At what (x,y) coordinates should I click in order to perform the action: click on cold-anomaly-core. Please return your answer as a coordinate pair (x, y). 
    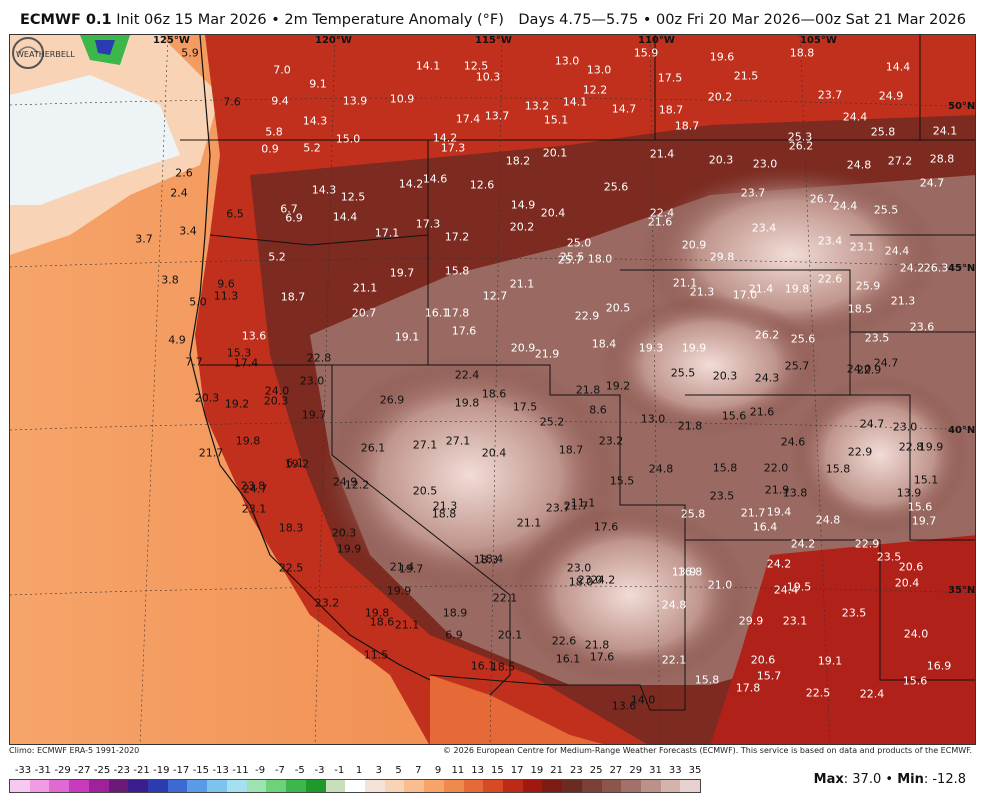
    Looking at the image, I should click on (105, 47).